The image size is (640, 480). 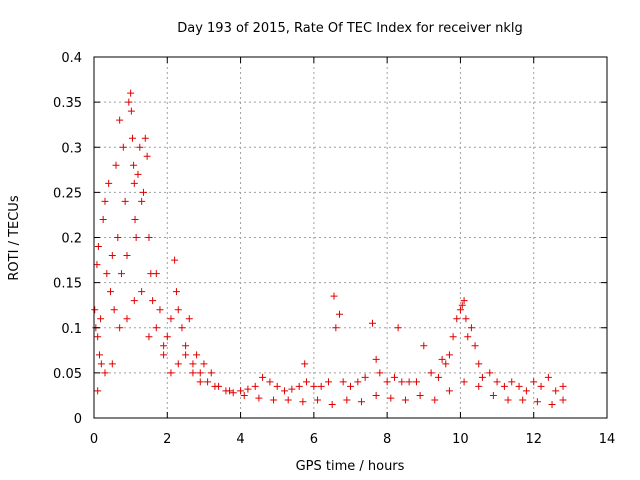 I want to click on y-tick-label: 0.4, so click(x=71, y=58).